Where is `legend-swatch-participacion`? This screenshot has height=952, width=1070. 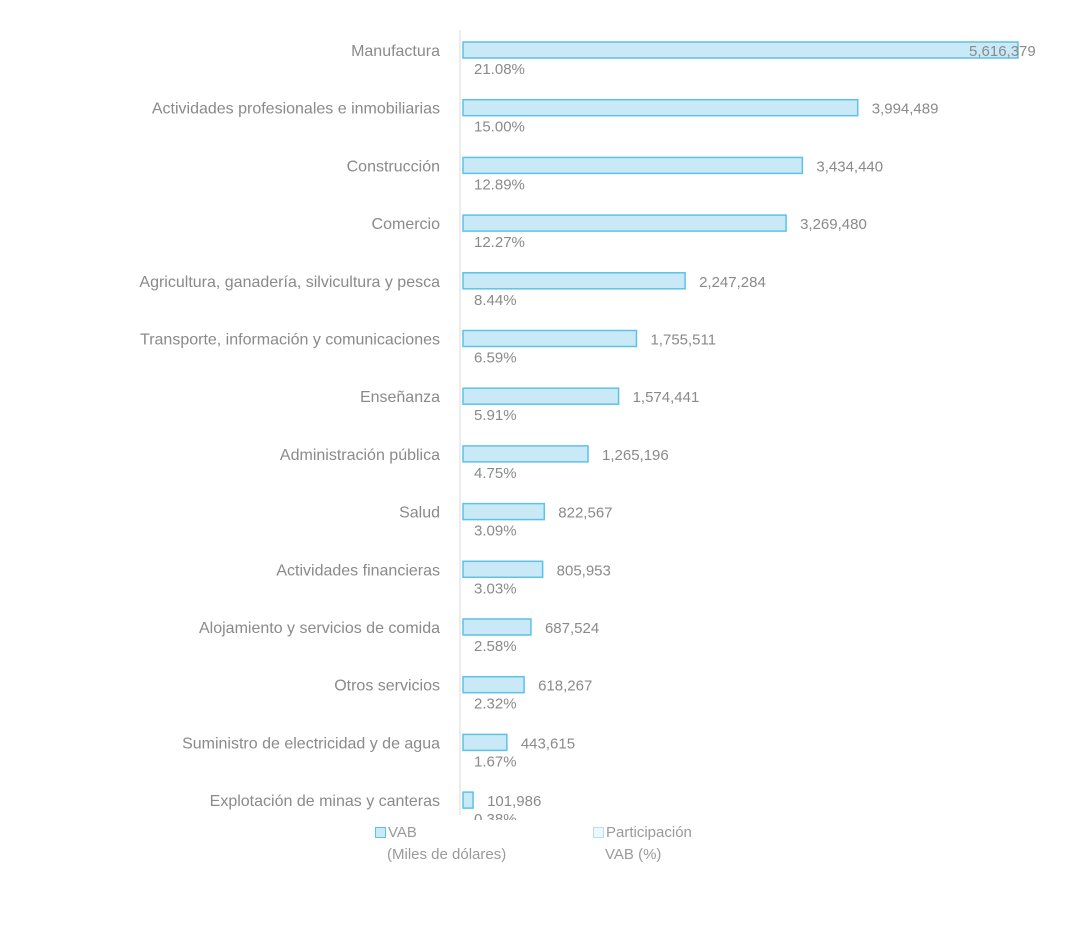
legend-swatch-participacion is located at coordinates (598, 832).